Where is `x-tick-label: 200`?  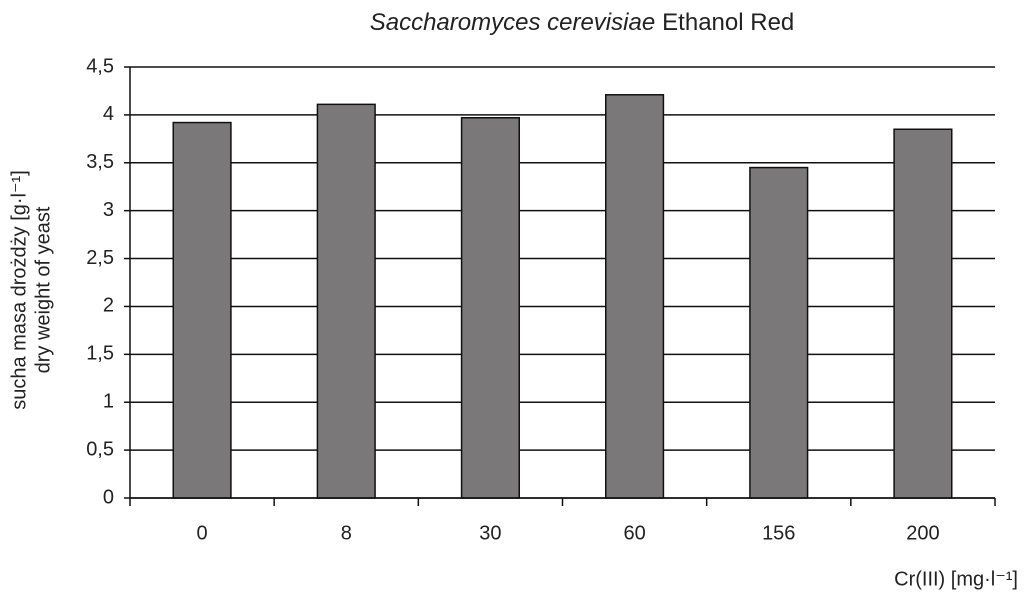 x-tick-label: 200 is located at coordinates (922, 533).